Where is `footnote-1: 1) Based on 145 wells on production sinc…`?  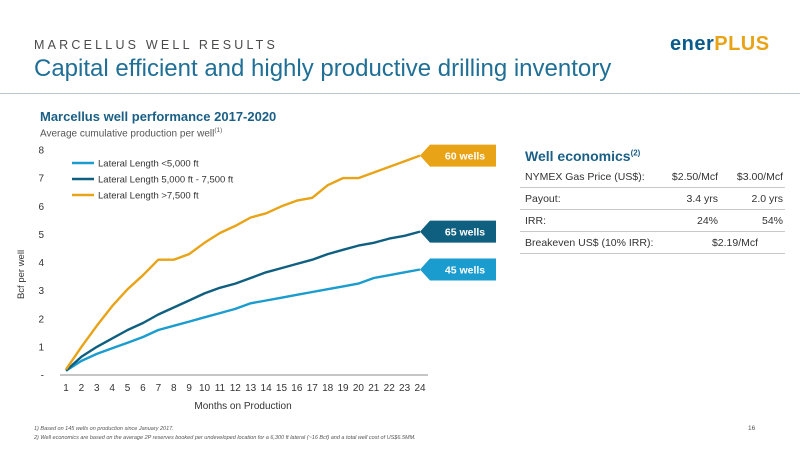 footnote-1: 1) Based on 145 wells on production sinc… is located at coordinates (104, 429).